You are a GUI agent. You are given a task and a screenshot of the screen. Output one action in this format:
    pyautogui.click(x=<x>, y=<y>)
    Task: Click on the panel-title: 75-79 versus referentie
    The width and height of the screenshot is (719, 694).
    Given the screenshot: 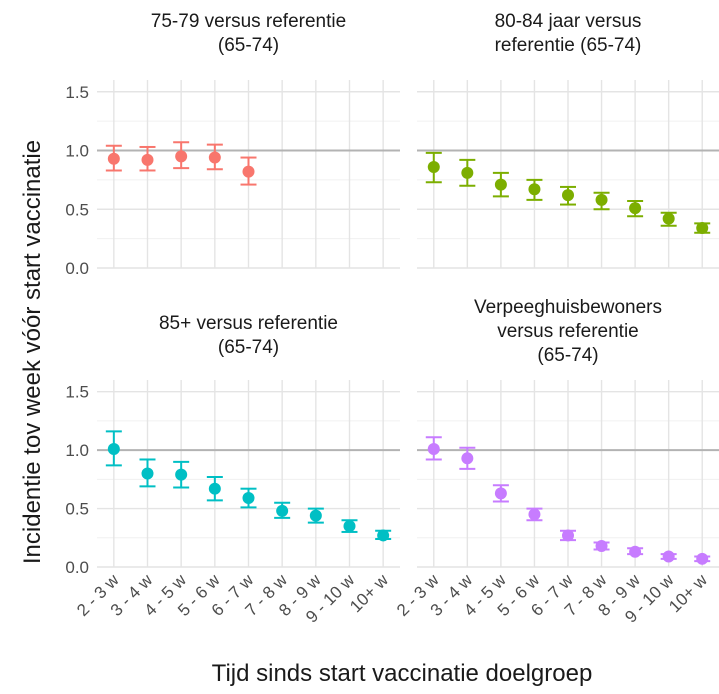 What is the action you would take?
    pyautogui.click(x=248, y=21)
    